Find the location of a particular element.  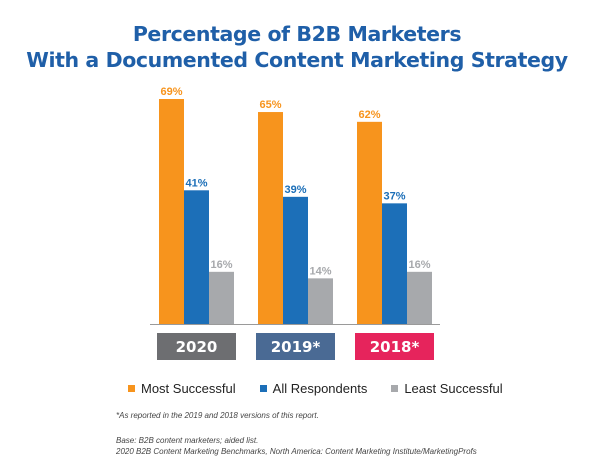

bar-most-successful-2019 is located at coordinates (270, 218).